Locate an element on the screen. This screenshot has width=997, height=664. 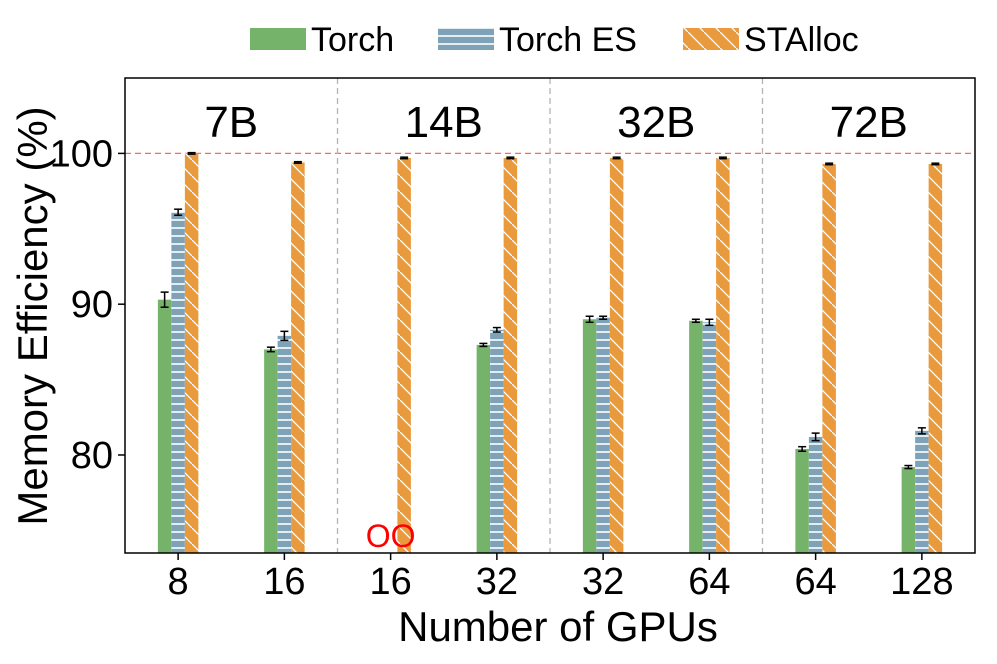
y-tick-label-80: 80 is located at coordinates (92, 456).